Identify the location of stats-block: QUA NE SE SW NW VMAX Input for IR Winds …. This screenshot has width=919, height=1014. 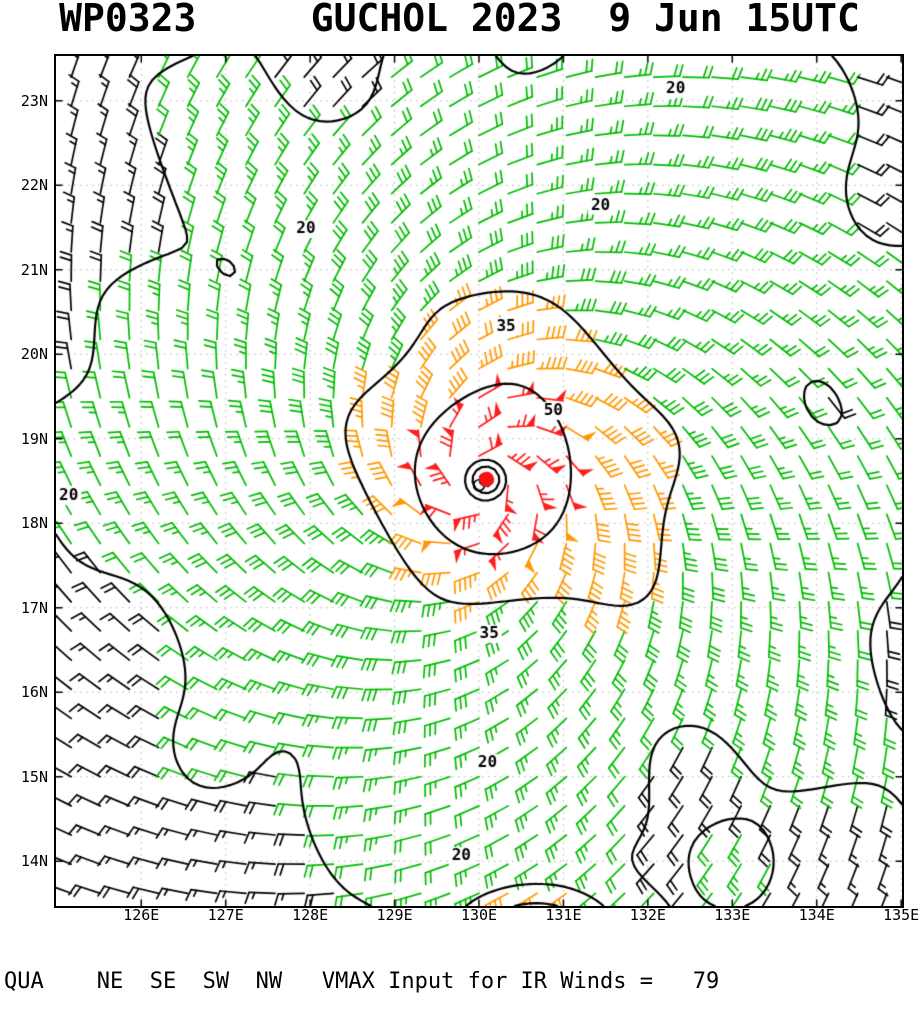
(408, 969).